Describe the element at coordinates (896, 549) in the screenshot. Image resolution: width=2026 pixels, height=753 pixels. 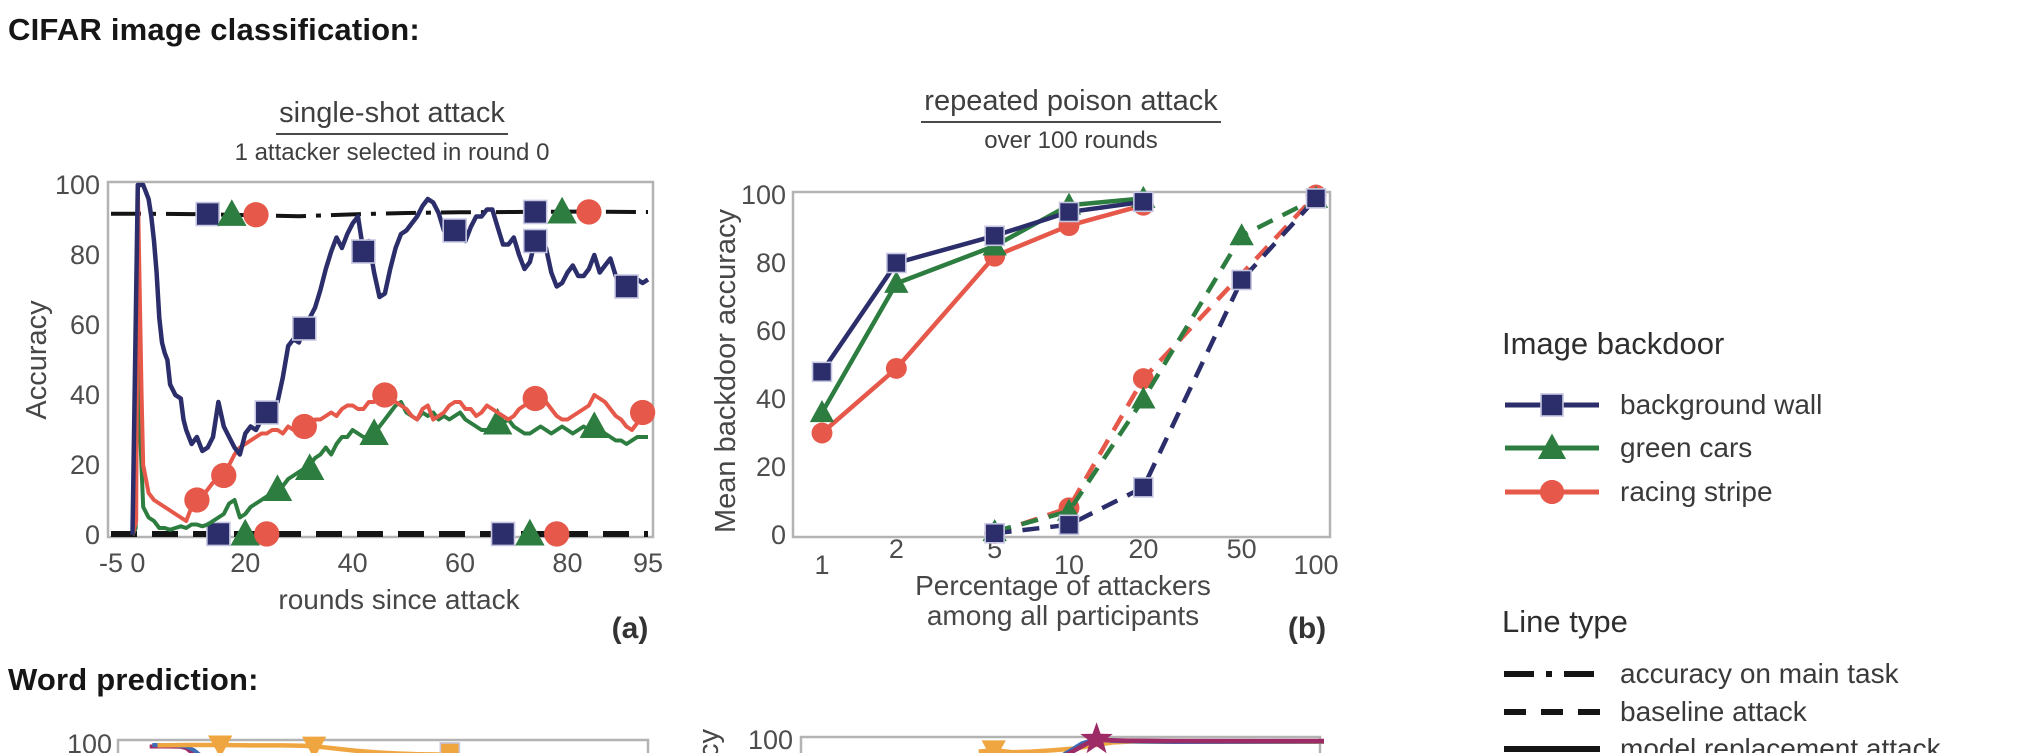
I see `x-tick-label: 2` at that location.